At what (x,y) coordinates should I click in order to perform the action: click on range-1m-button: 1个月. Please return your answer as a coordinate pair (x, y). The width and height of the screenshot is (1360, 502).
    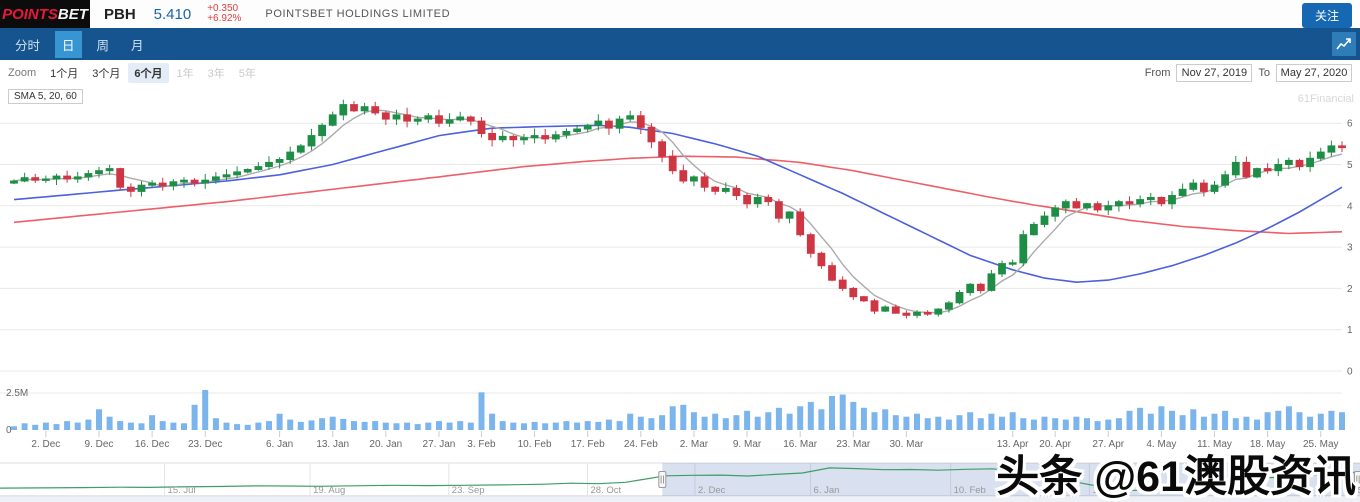
    Looking at the image, I should click on (64, 74).